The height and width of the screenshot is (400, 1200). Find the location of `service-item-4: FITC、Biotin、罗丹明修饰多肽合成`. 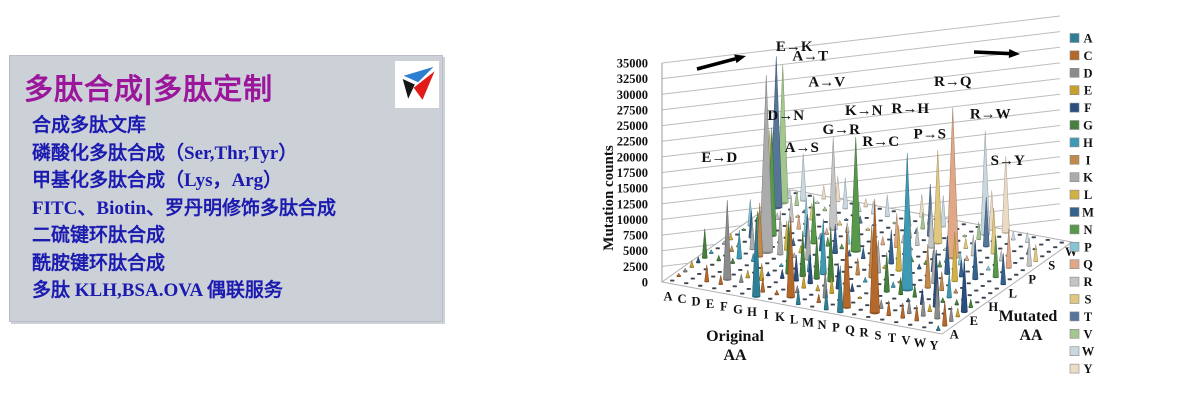

service-item-4: FITC、Biotin、罗丹明修饰多肽合成 is located at coordinates (184, 208).